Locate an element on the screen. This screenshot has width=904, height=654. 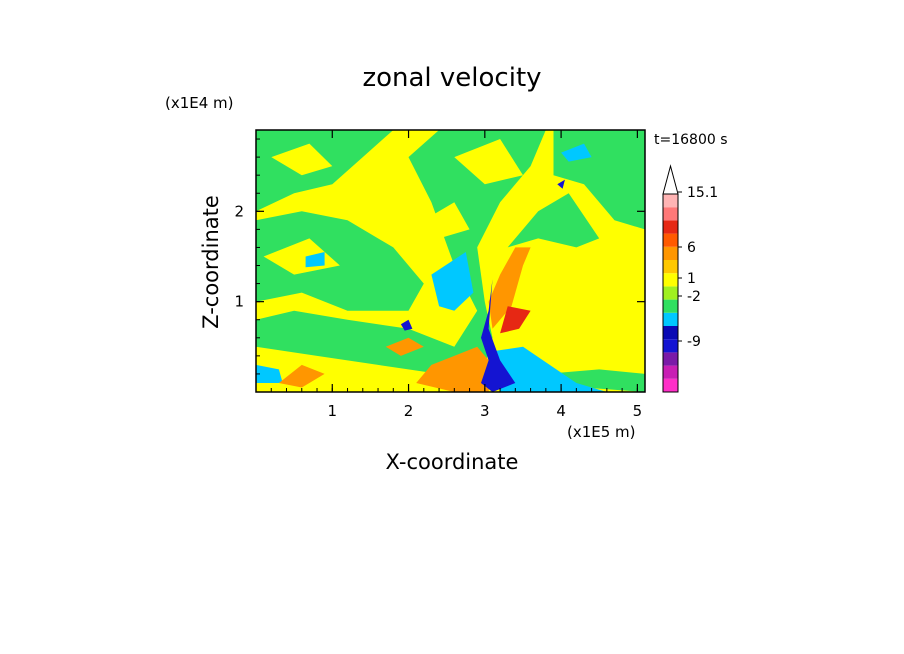
colorbar-tick-label: 1 is located at coordinates (691, 279).